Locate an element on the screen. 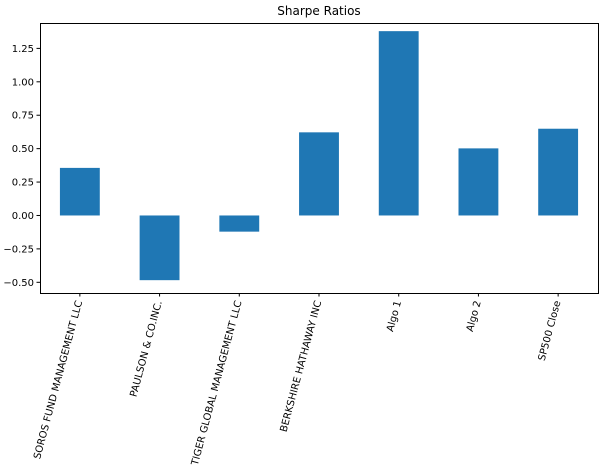  x-tick-label: PAULSON & CO.INC. is located at coordinates (147, 349).